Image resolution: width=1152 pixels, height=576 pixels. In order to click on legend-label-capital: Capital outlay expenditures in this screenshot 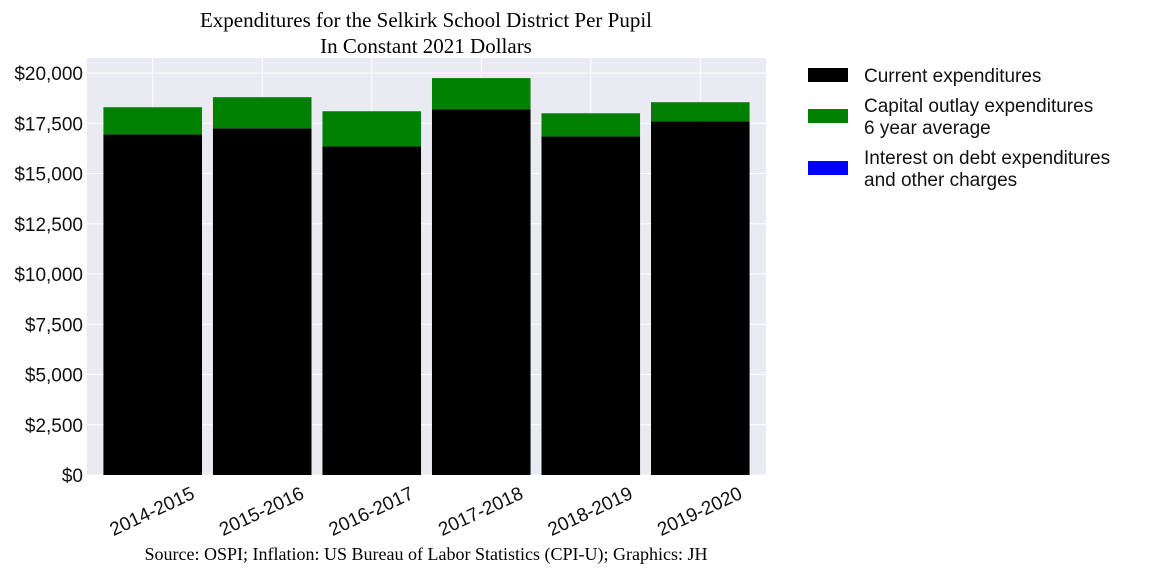, I will do `click(978, 106)`.